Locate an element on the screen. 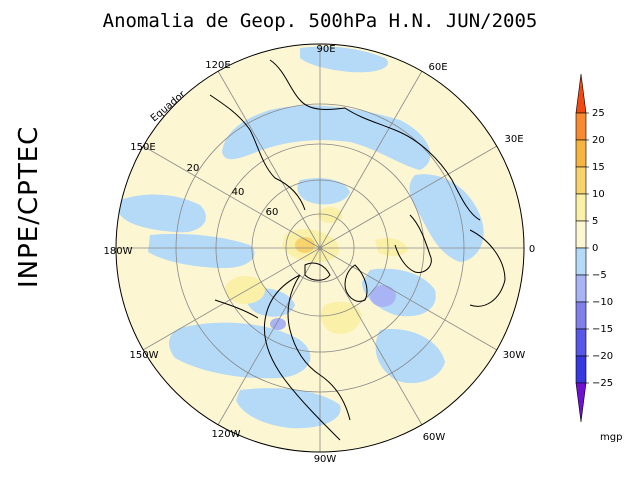 This screenshot has height=494, width=640. meridian-120w is located at coordinates (269, 336).